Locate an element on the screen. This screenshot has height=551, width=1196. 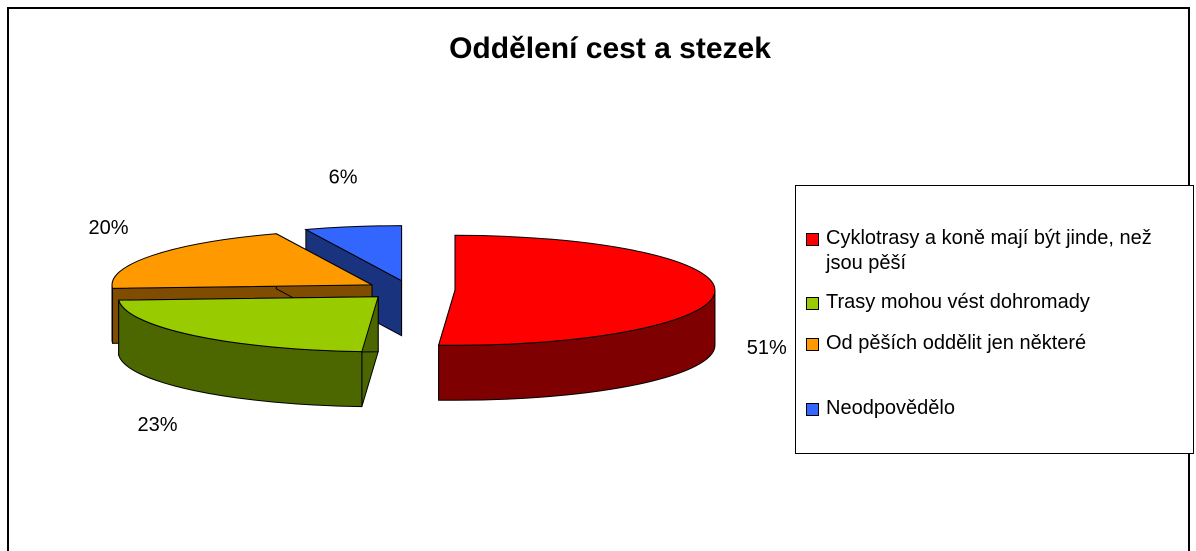
legend-label: Trasy mohou vést dohromady is located at coordinates (958, 302).